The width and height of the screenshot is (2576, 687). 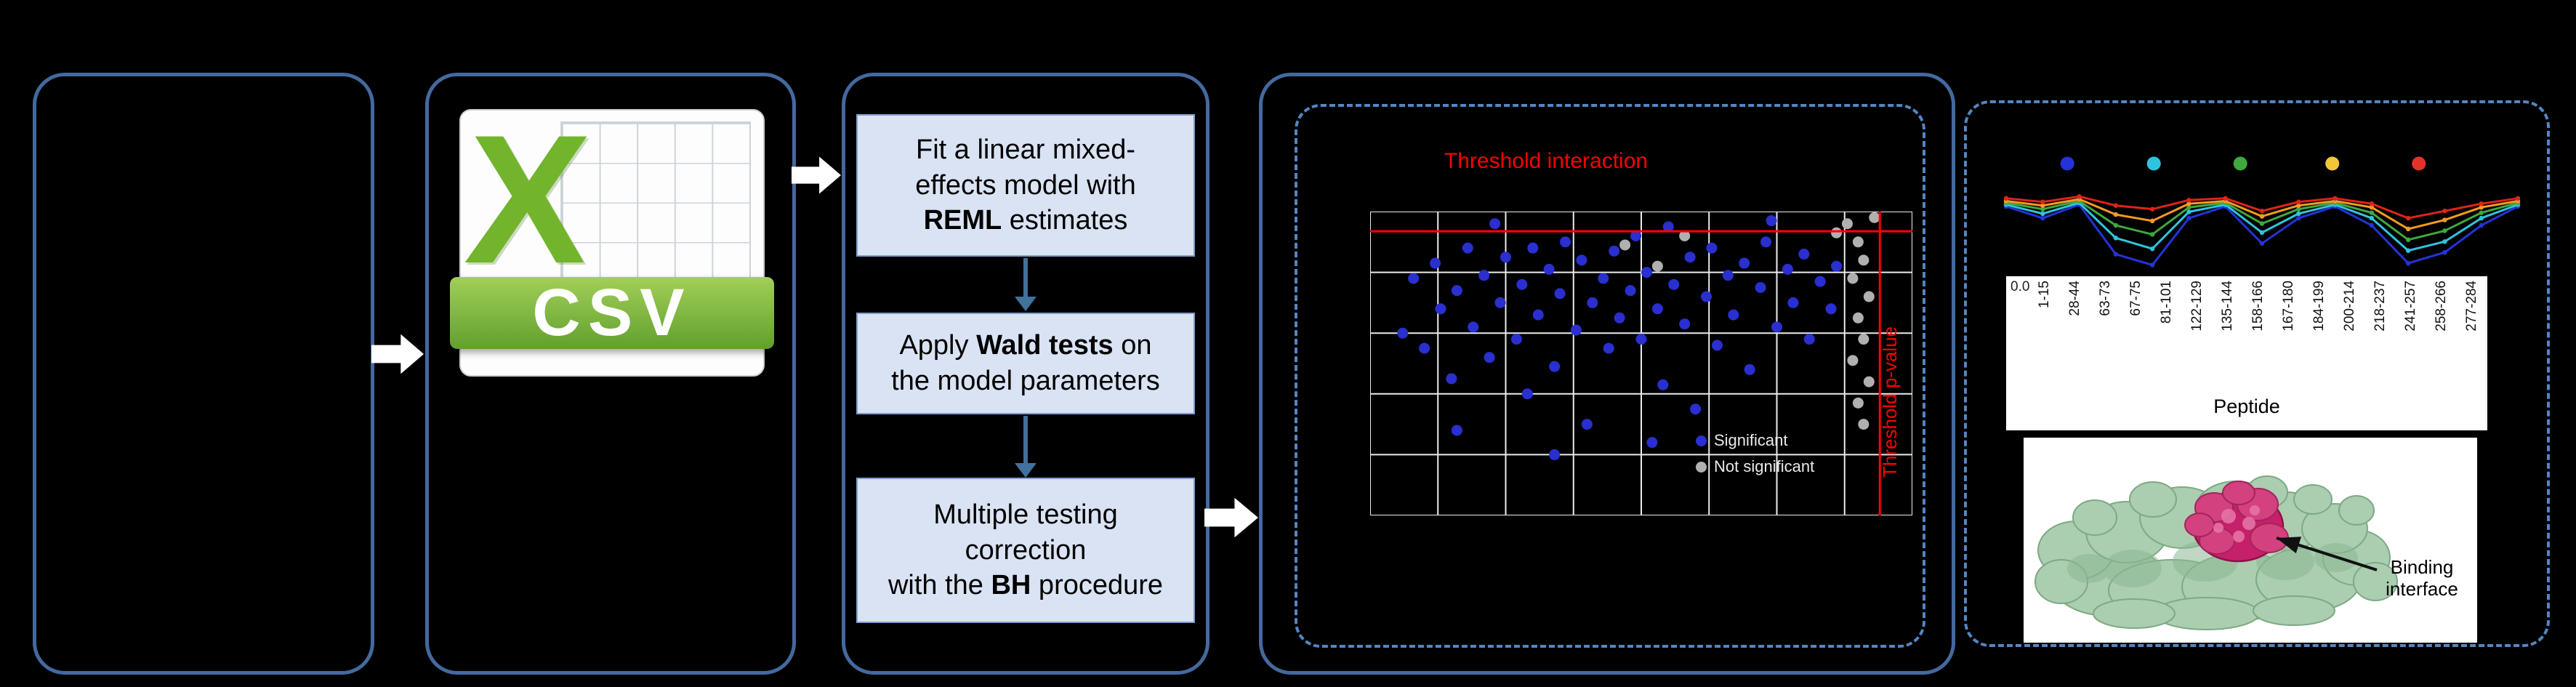 What do you see at coordinates (2136, 298) in the screenshot?
I see `peptide-tick-label: 67-75` at bounding box center [2136, 298].